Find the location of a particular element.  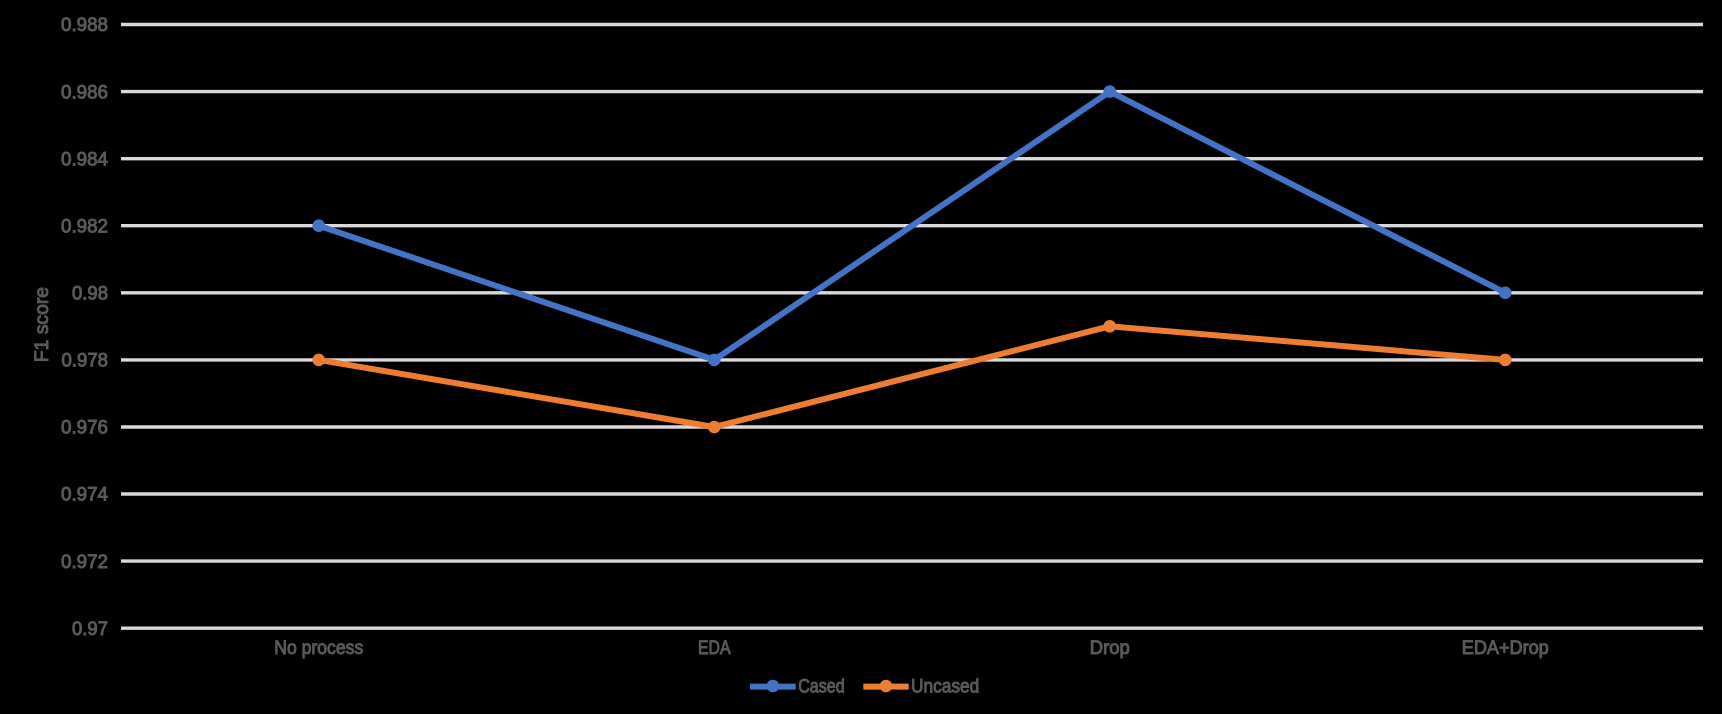

svg-text: 0.988 is located at coordinates (84, 25).